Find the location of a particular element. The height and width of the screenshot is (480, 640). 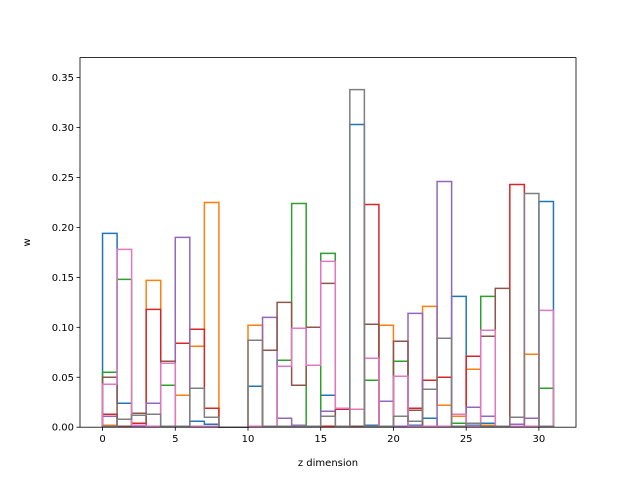

x-axis: 0 5 10 15 20 25 30 is located at coordinates (322, 436).